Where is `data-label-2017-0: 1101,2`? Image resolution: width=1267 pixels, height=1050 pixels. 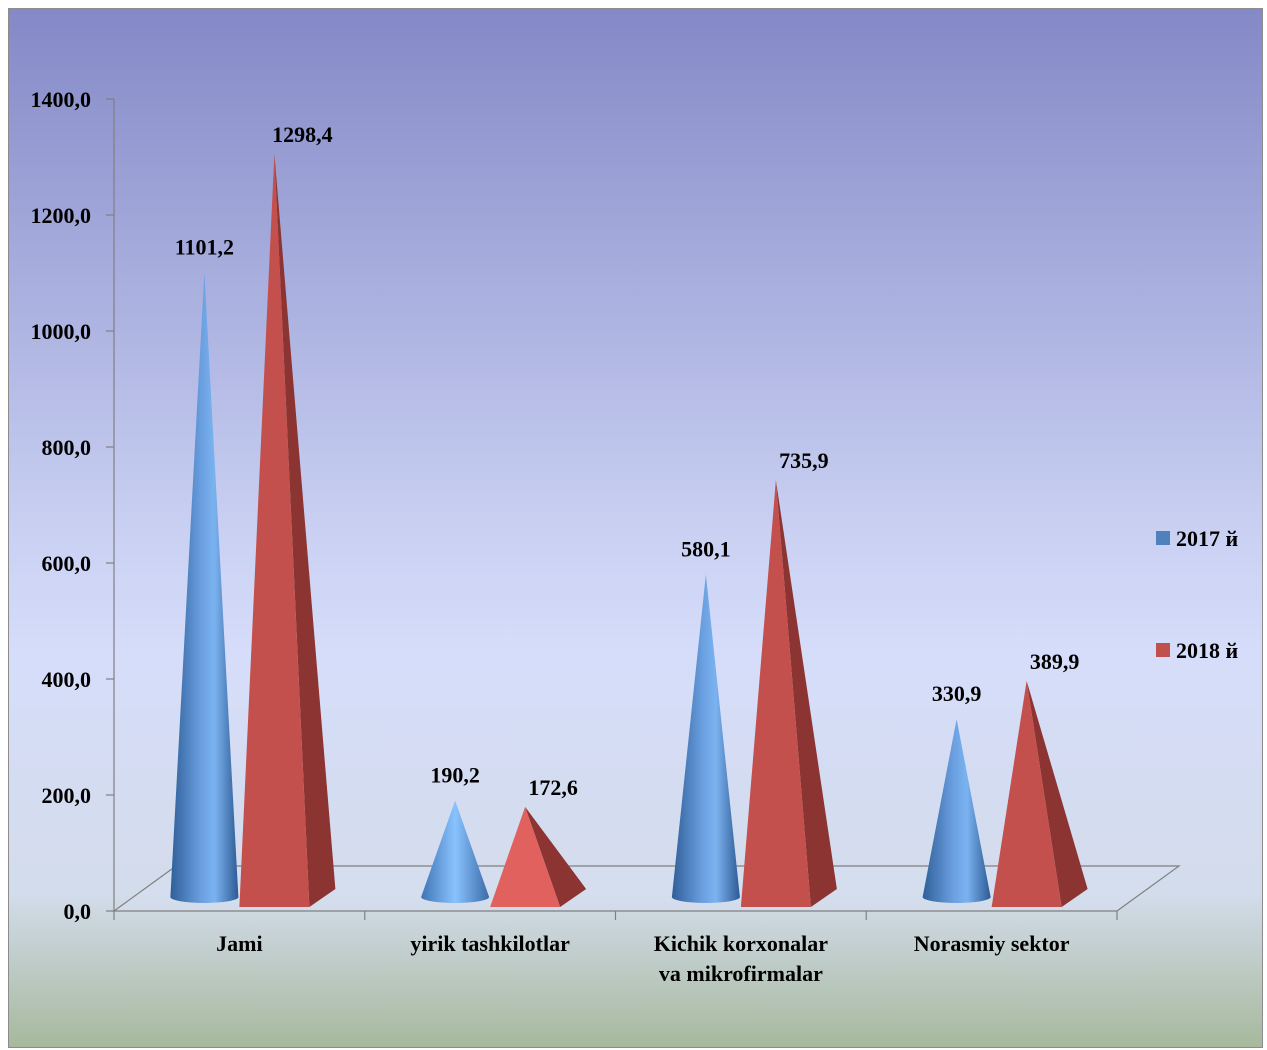 data-label-2017-0: 1101,2 is located at coordinates (204, 246).